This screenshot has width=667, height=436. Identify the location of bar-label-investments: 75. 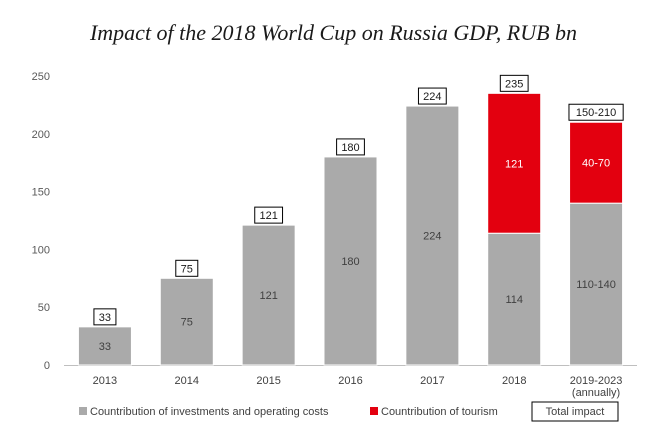
(187, 323).